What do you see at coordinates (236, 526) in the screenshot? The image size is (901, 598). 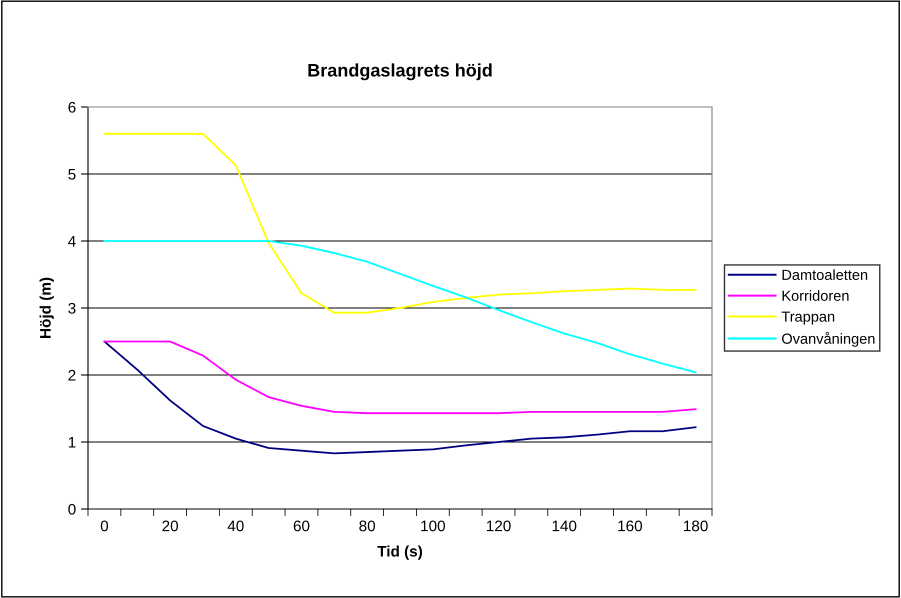 I see `x-tick-label: 40` at bounding box center [236, 526].